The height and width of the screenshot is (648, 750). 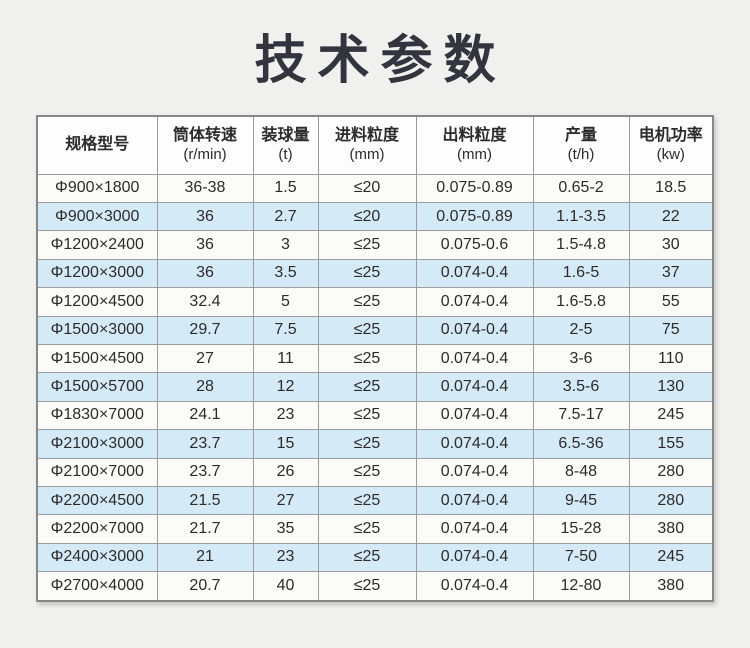 I want to click on header-cell: 筒体转速 (r/min), so click(x=205, y=145).